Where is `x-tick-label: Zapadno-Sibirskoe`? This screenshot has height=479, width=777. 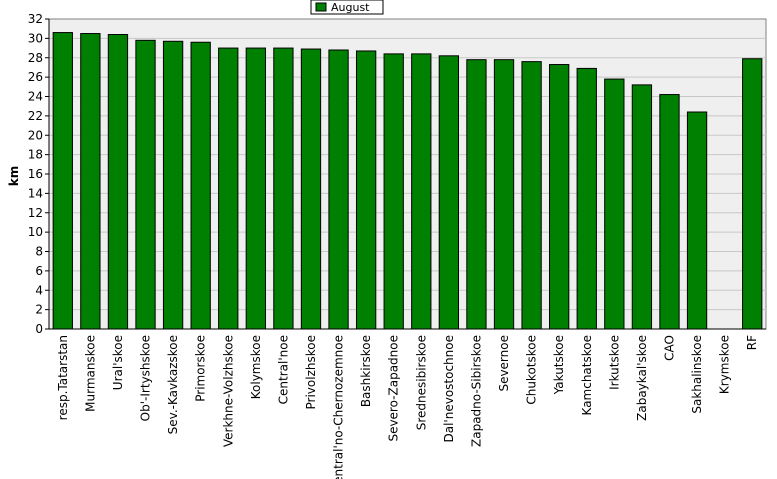
x-tick-label: Zapadno-Sibirskoe is located at coordinates (476, 391).